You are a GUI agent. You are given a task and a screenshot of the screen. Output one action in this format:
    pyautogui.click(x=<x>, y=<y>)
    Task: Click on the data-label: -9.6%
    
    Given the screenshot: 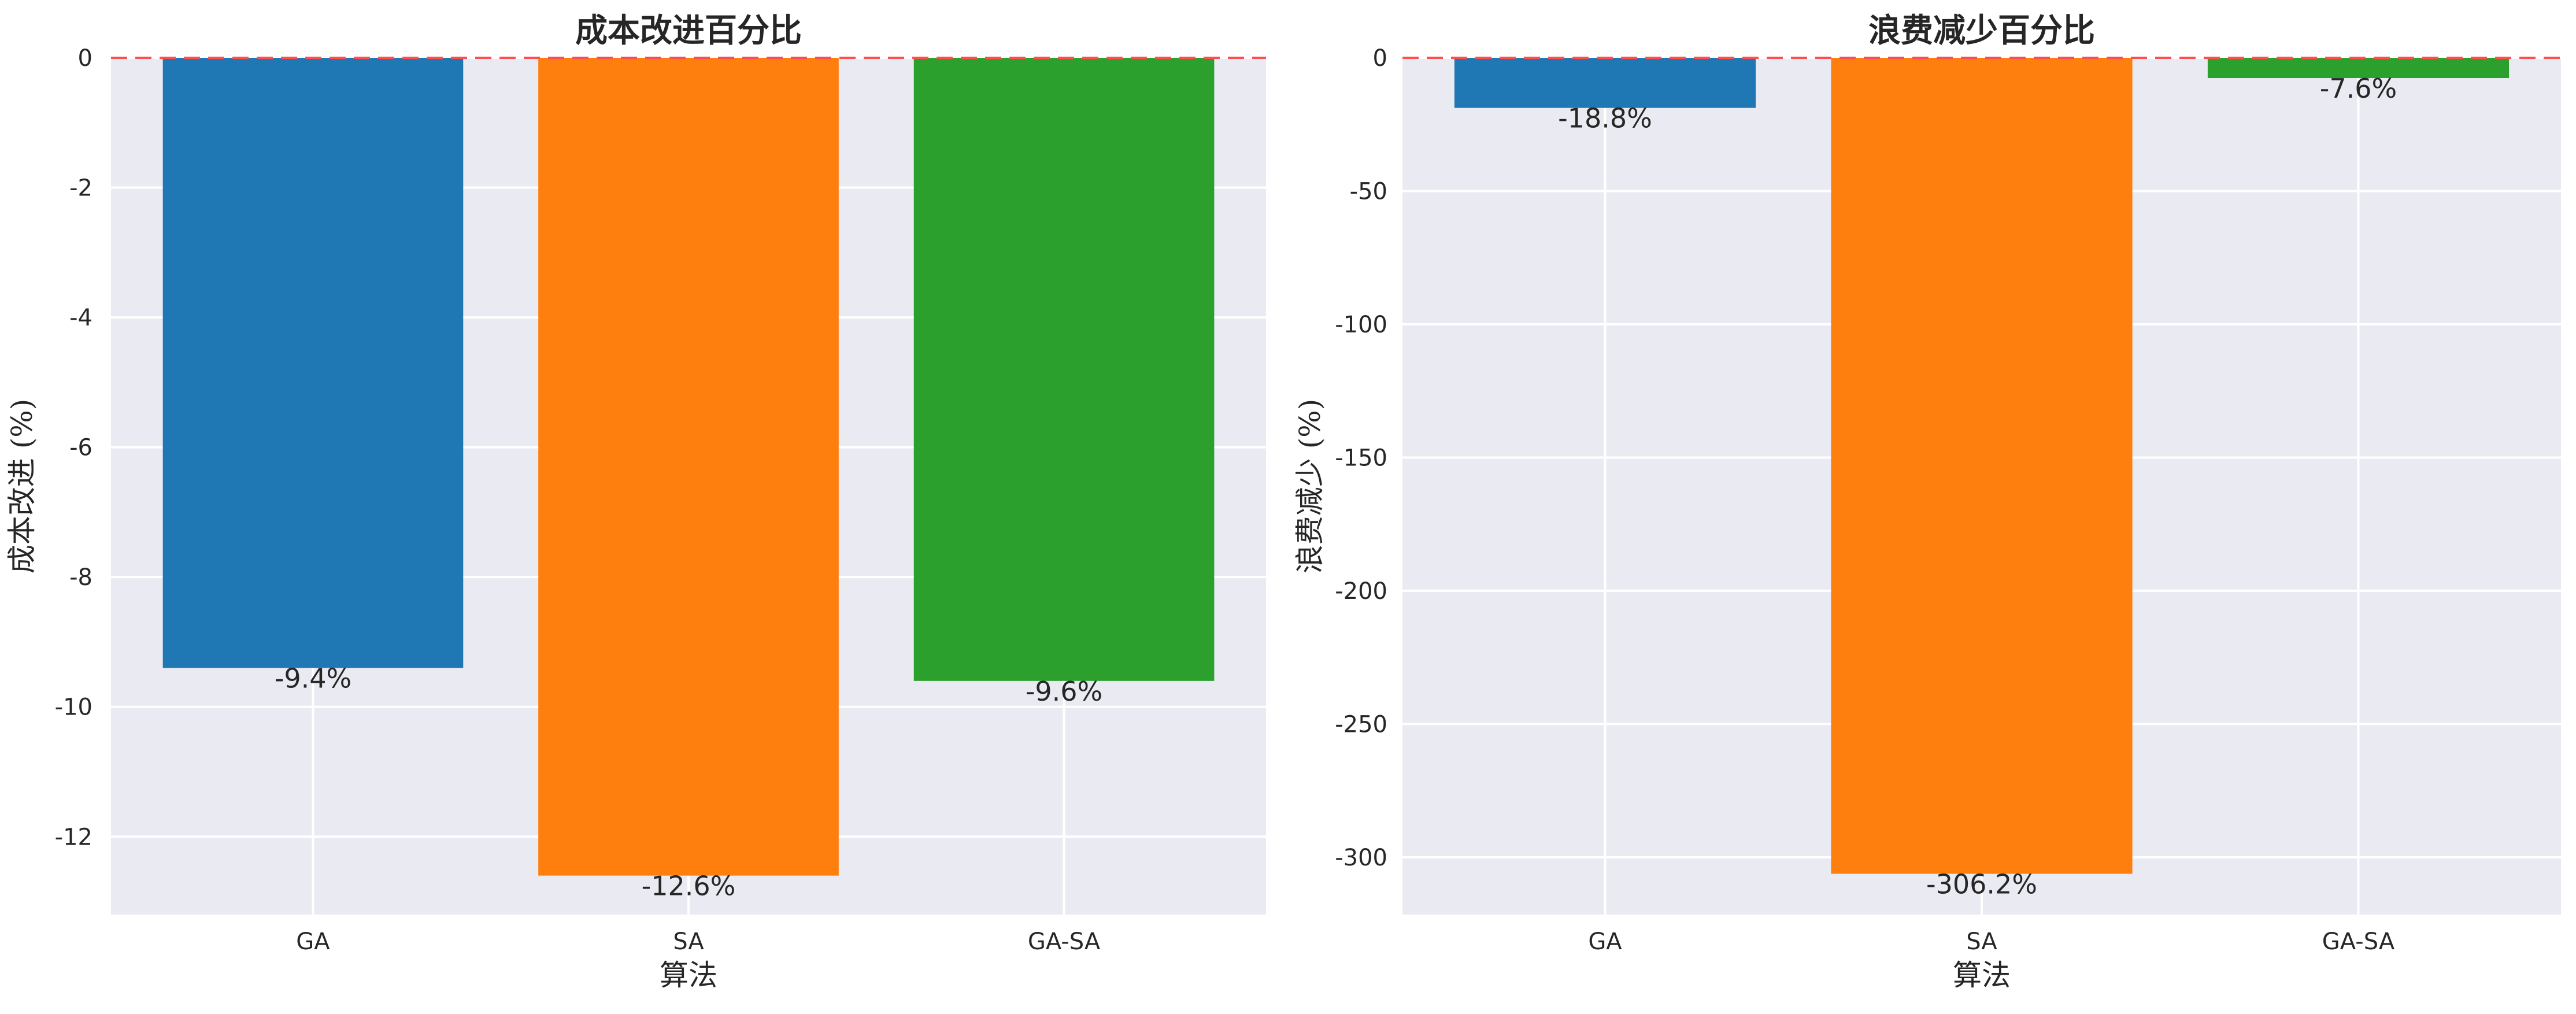 What is the action you would take?
    pyautogui.click(x=1064, y=691)
    